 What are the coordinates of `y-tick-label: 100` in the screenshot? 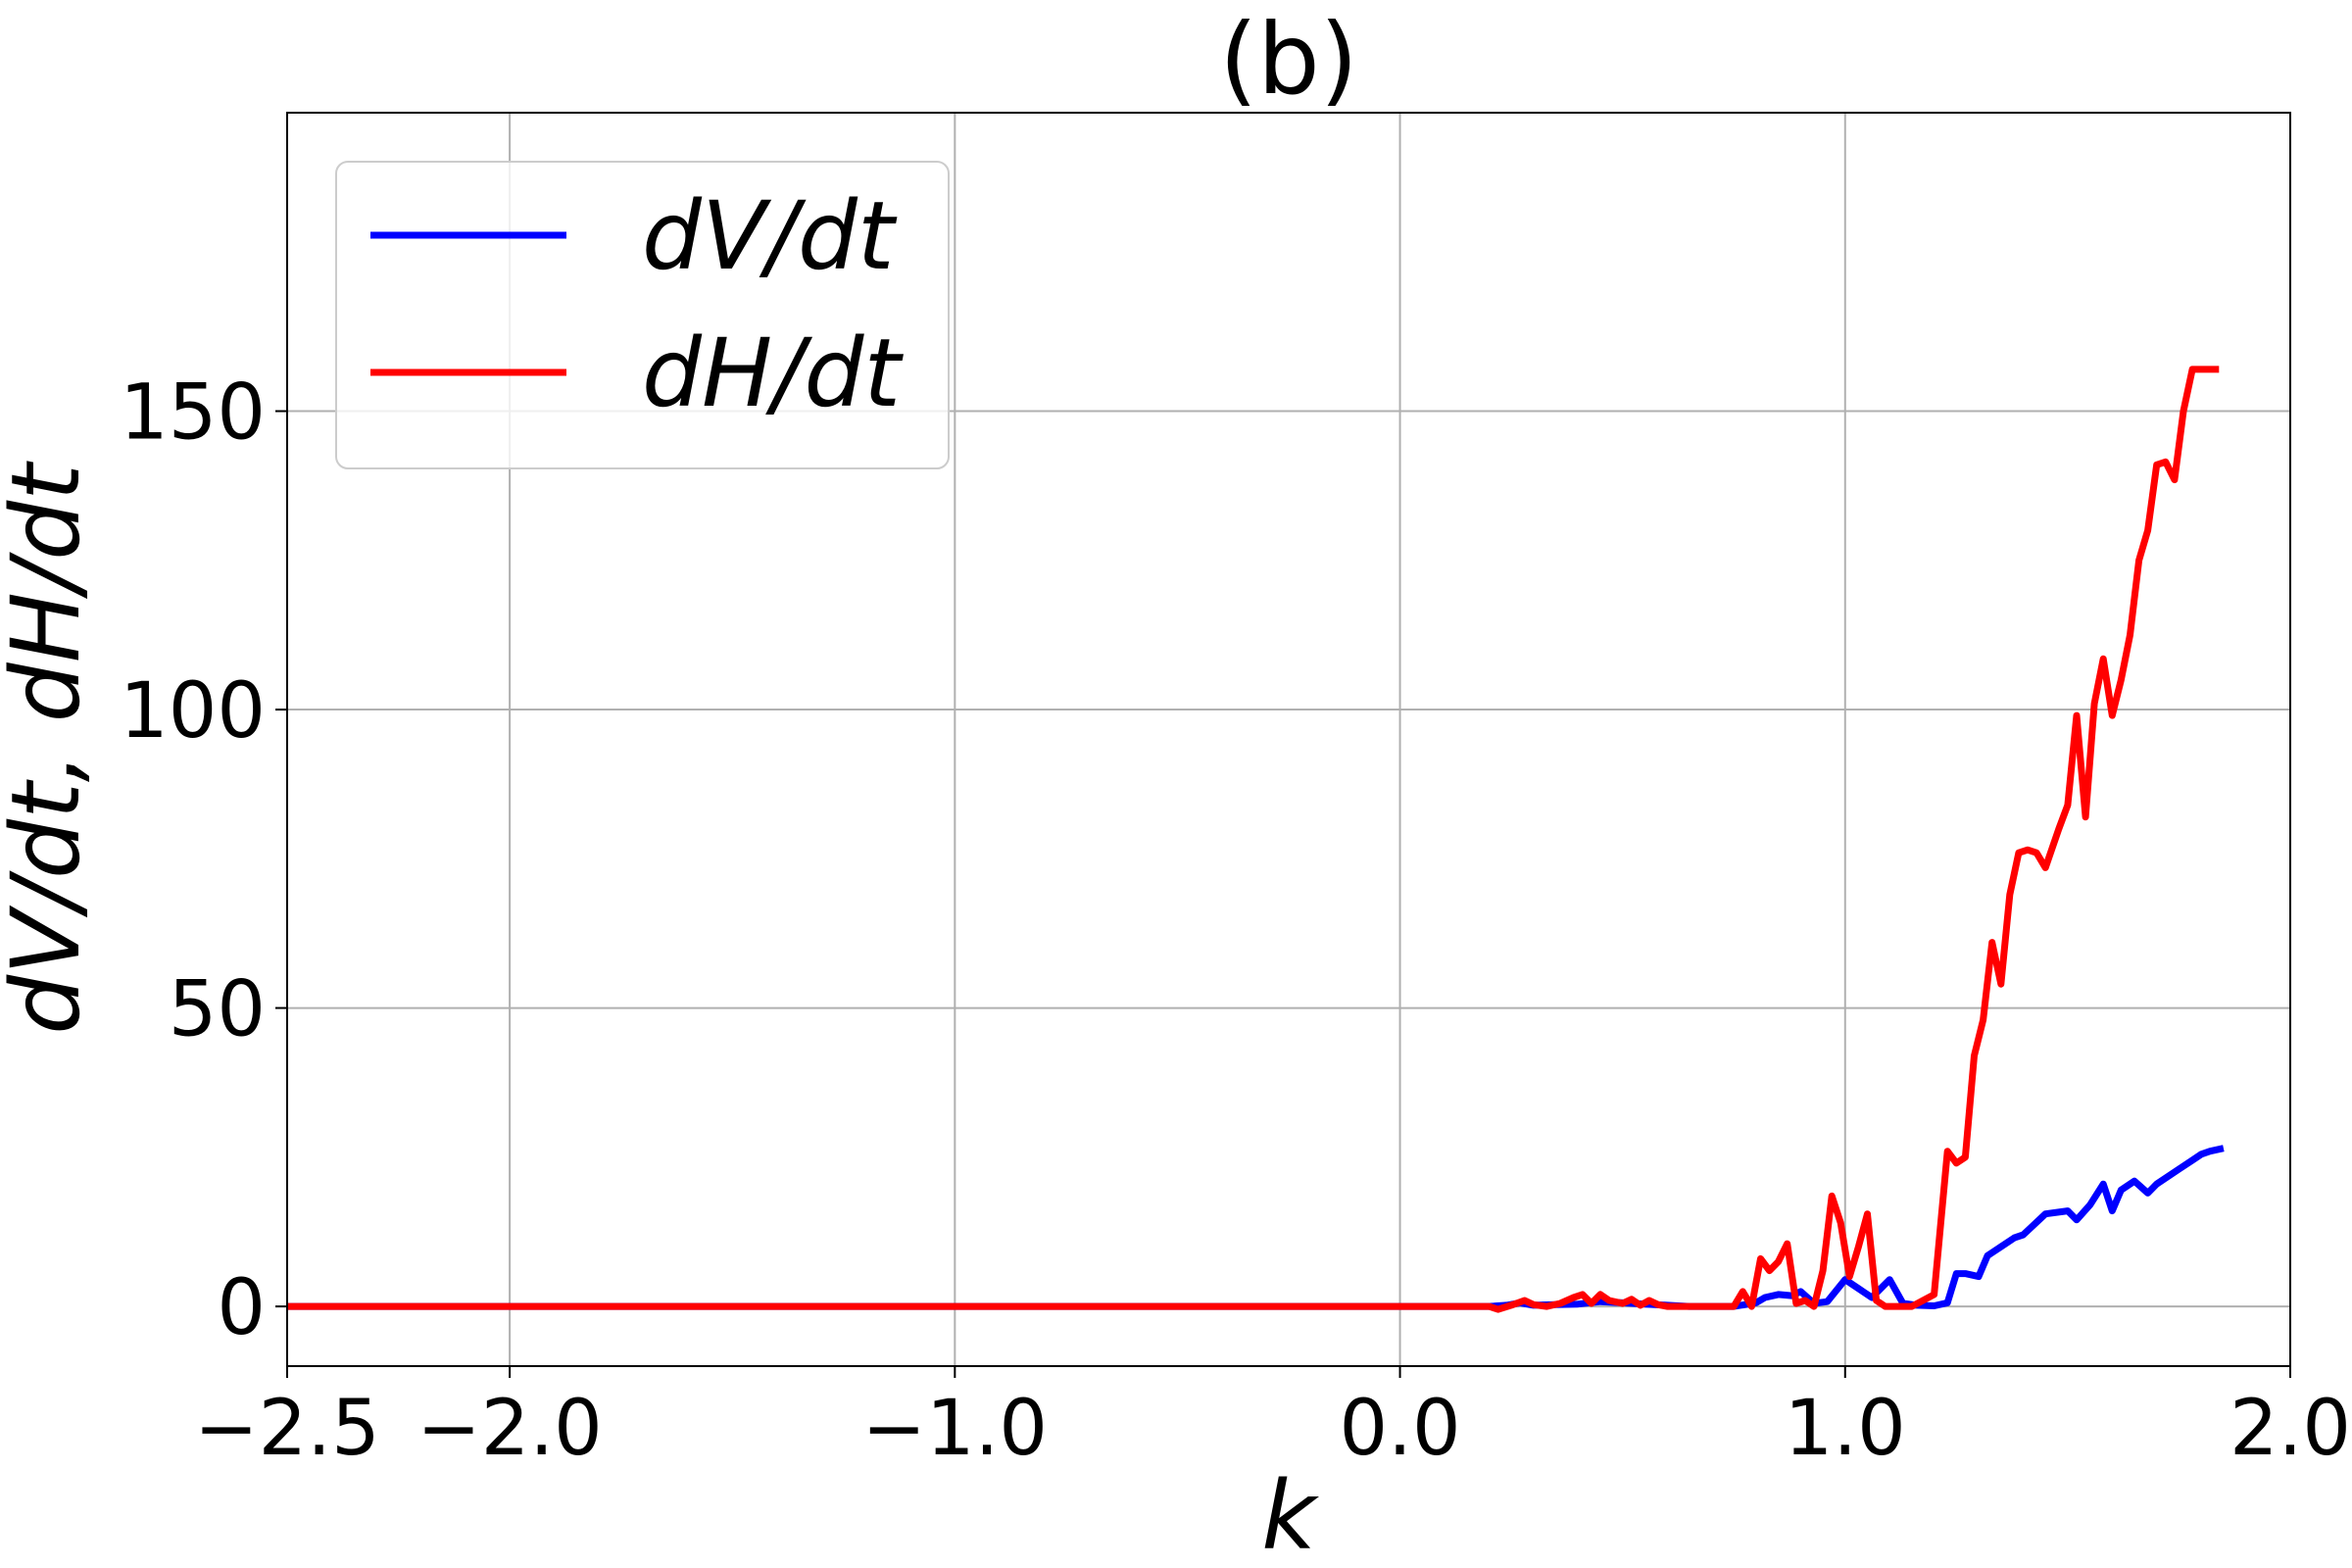 It's located at (193, 711).